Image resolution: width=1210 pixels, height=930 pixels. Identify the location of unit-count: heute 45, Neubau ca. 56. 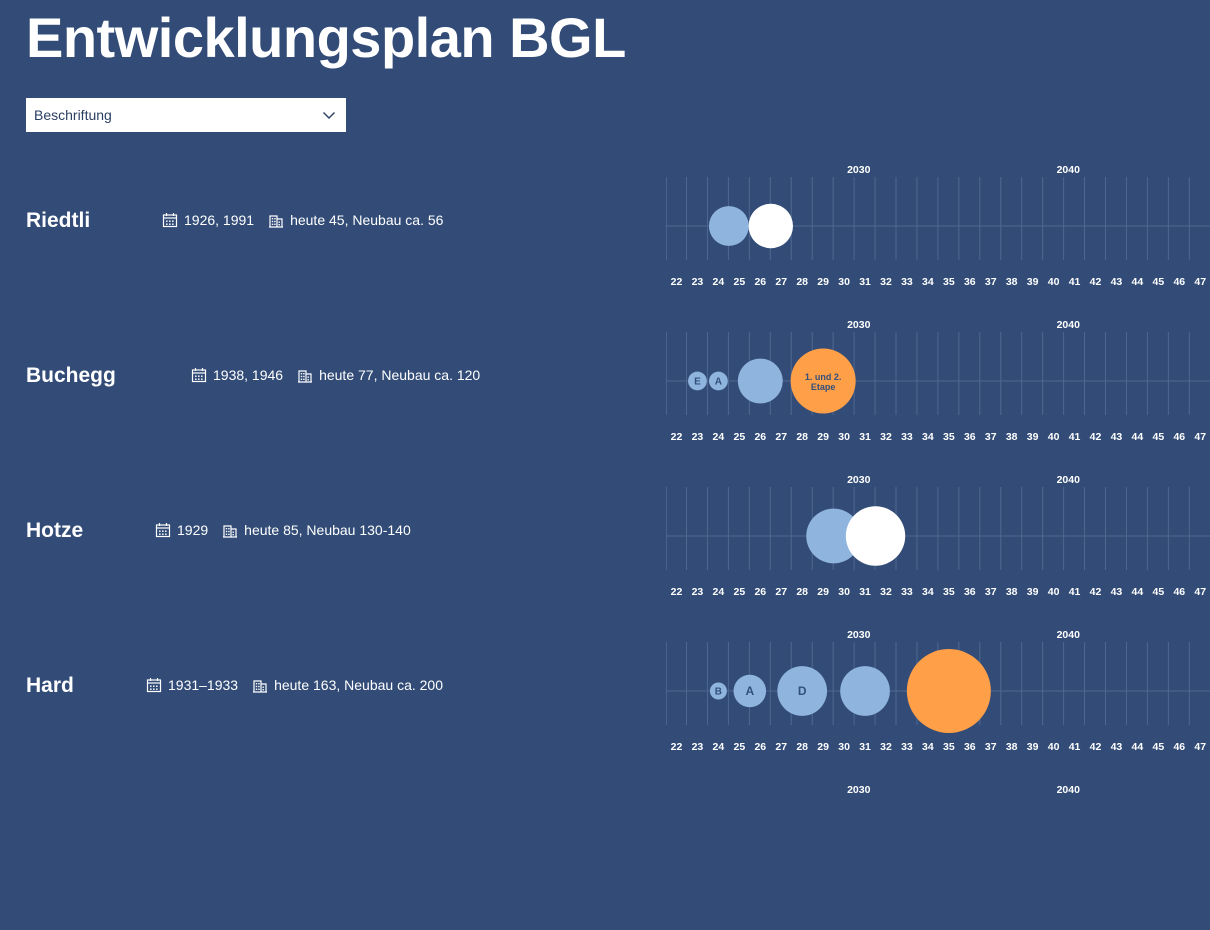
(367, 220).